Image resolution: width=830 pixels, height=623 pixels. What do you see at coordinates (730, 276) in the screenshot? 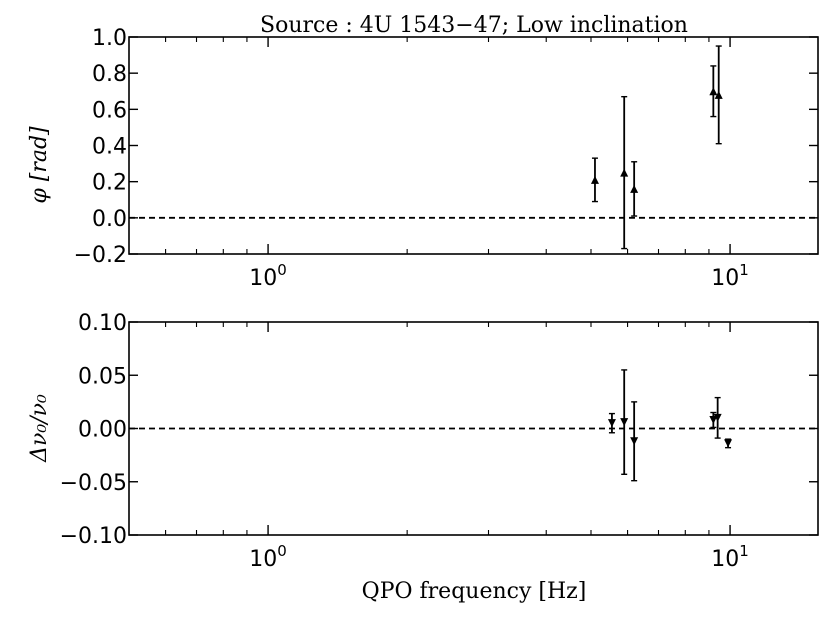
I see `phase-x-tick-label: 10¹` at bounding box center [730, 276].